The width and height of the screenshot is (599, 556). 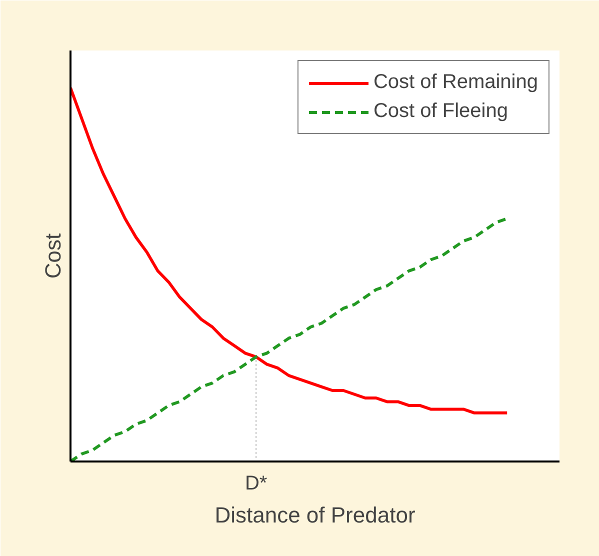 What do you see at coordinates (53, 256) in the screenshot?
I see `y-axis-title: Cost` at bounding box center [53, 256].